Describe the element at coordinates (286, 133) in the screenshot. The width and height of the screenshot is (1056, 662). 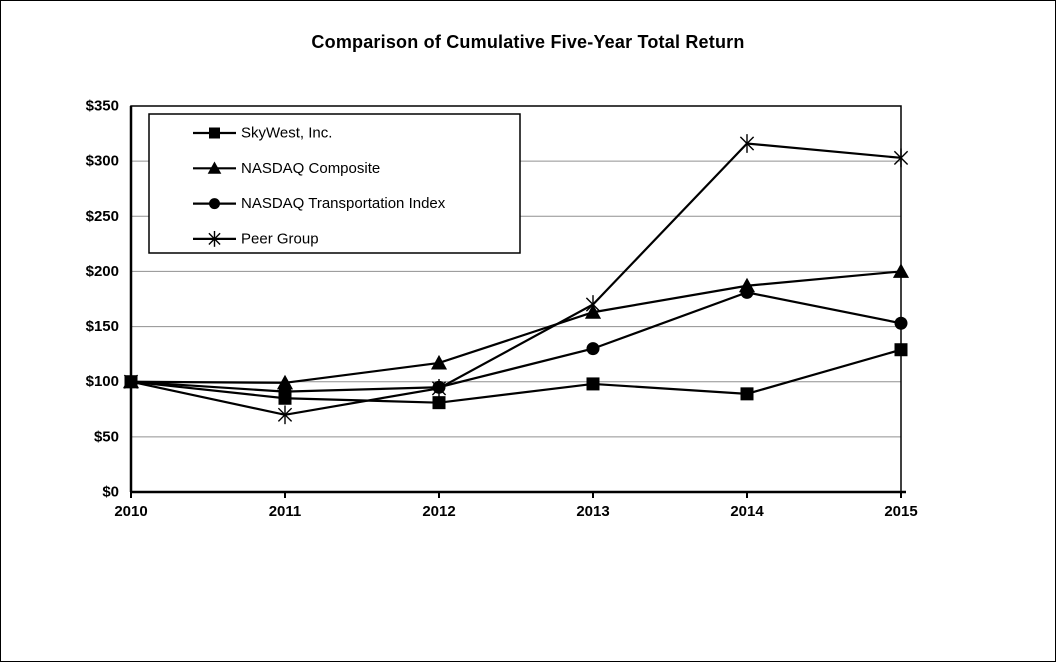
I see `legend-label: SkyWest, Inc.` at that location.